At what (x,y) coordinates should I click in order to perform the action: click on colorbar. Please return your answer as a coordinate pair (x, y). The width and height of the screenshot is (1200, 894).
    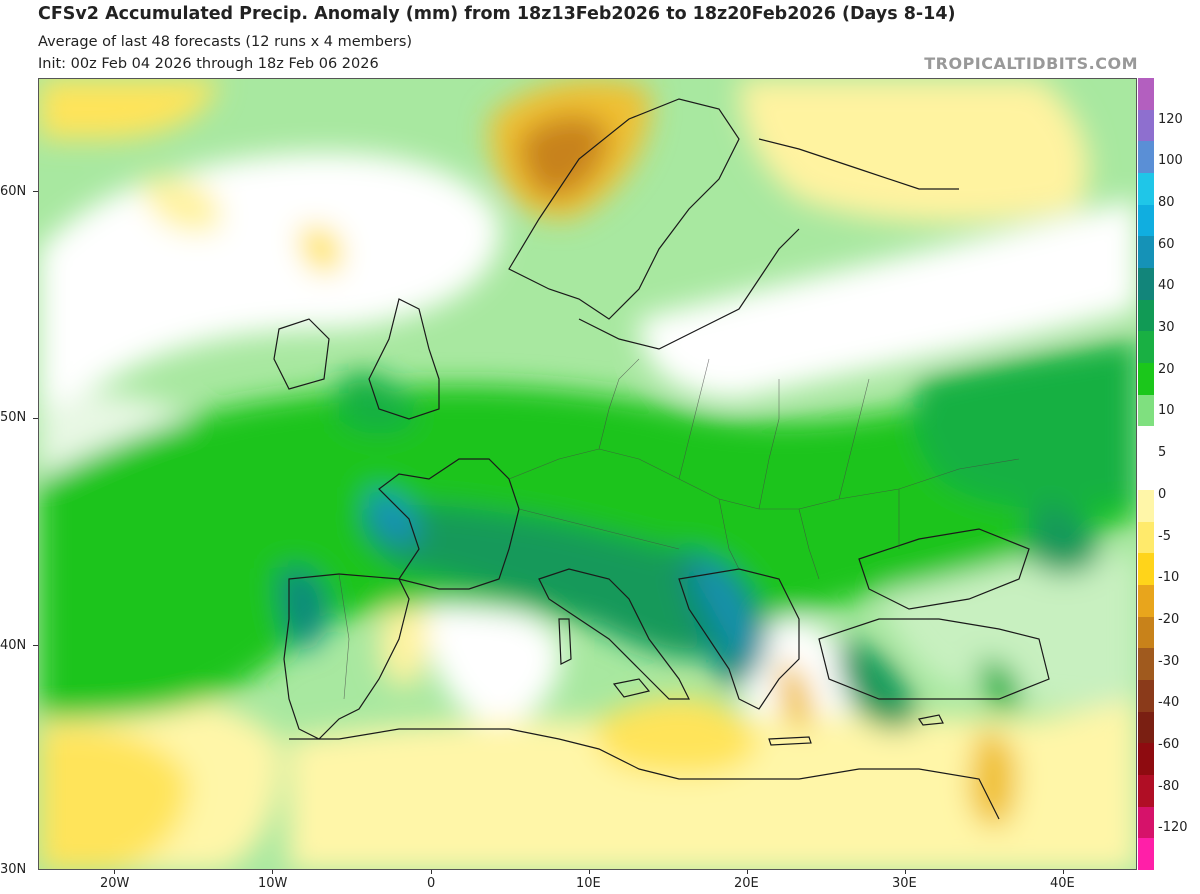
    Looking at the image, I should click on (1146, 474).